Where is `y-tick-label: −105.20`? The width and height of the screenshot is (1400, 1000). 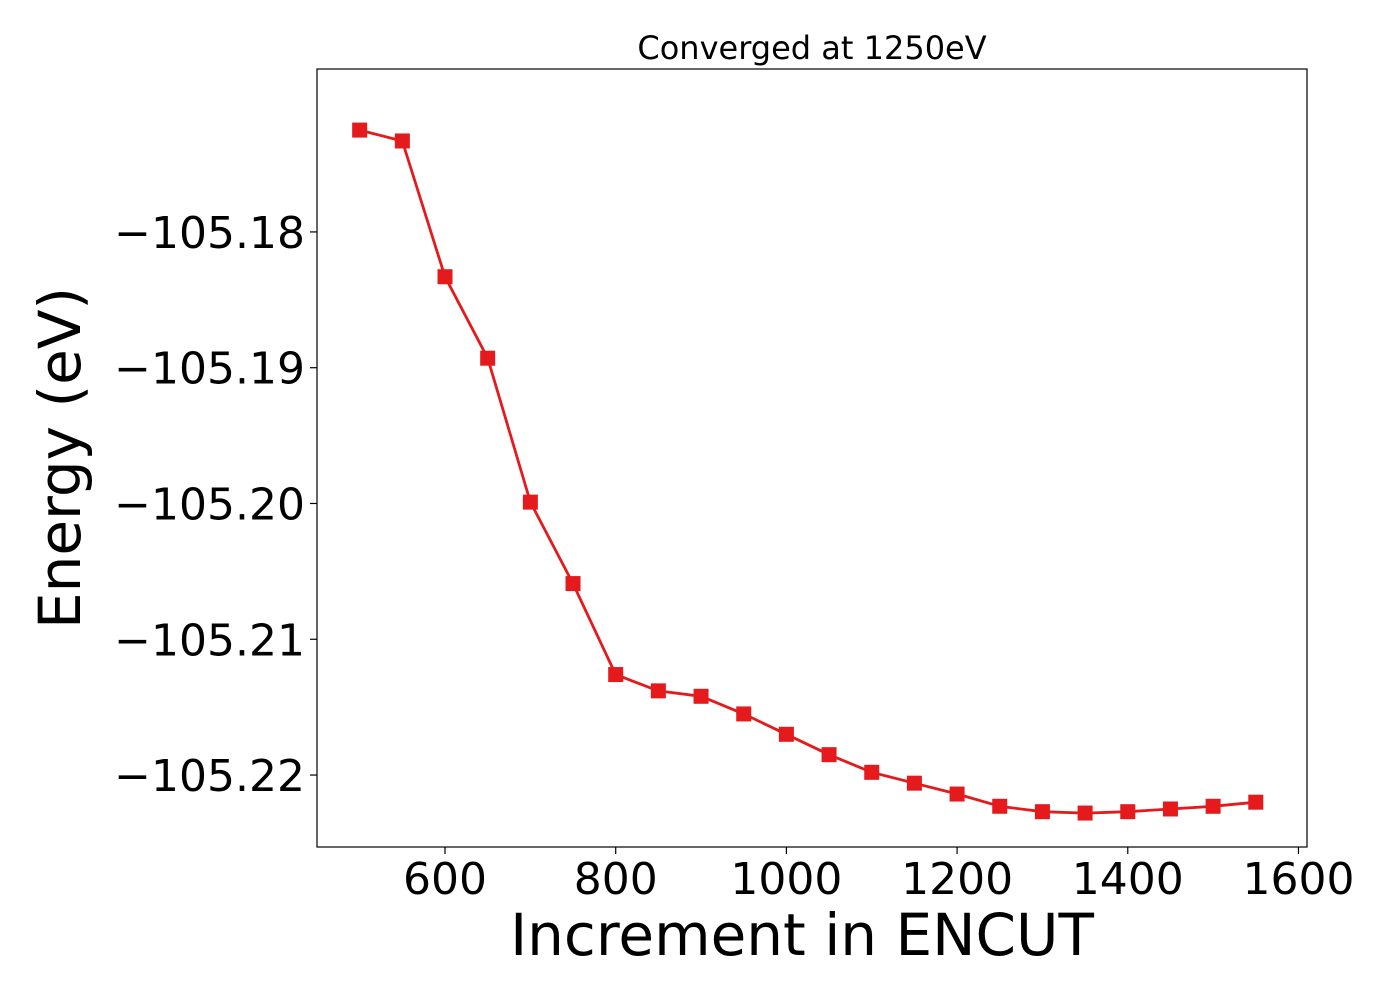 y-tick-label: −105.20 is located at coordinates (209, 504).